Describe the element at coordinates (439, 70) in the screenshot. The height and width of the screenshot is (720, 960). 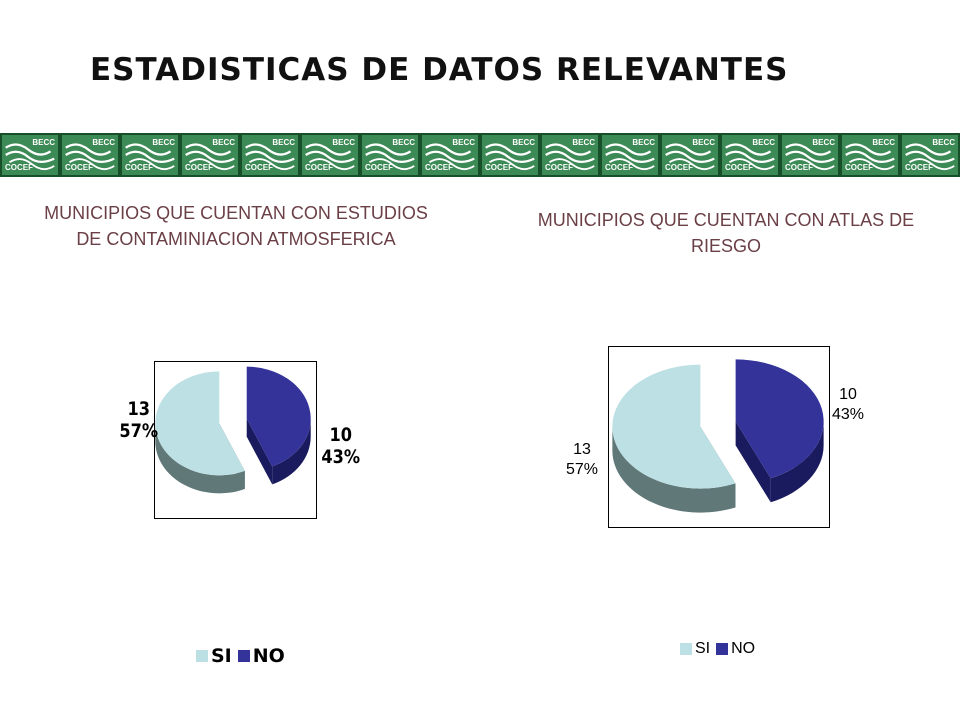
I see `page-title: ESTADISTICAS DE DATOS RELEVANTES` at that location.